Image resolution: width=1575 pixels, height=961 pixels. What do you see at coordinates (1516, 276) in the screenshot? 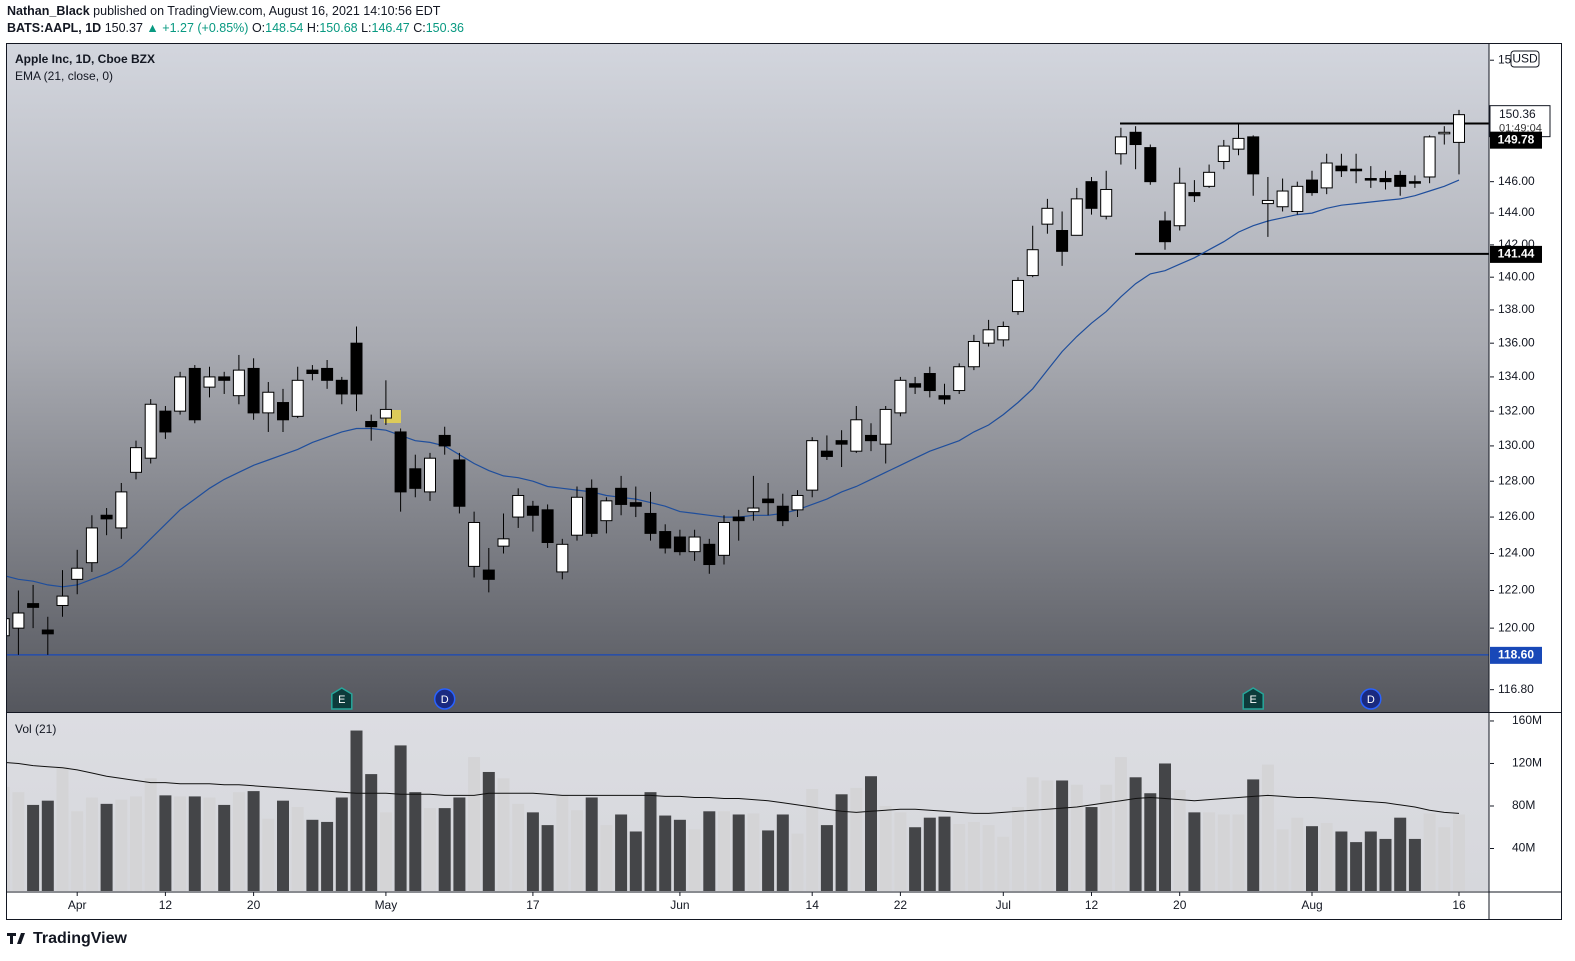
I see `y-tick-label: 140.00` at bounding box center [1516, 276].